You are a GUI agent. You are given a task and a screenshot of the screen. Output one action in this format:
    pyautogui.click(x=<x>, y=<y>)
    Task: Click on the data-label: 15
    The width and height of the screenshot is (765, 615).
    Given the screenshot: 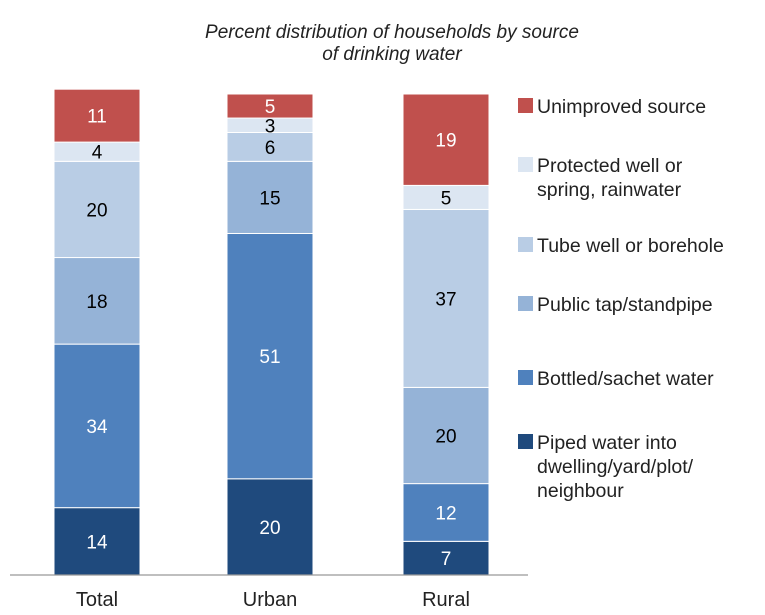 What is the action you would take?
    pyautogui.click(x=269, y=198)
    